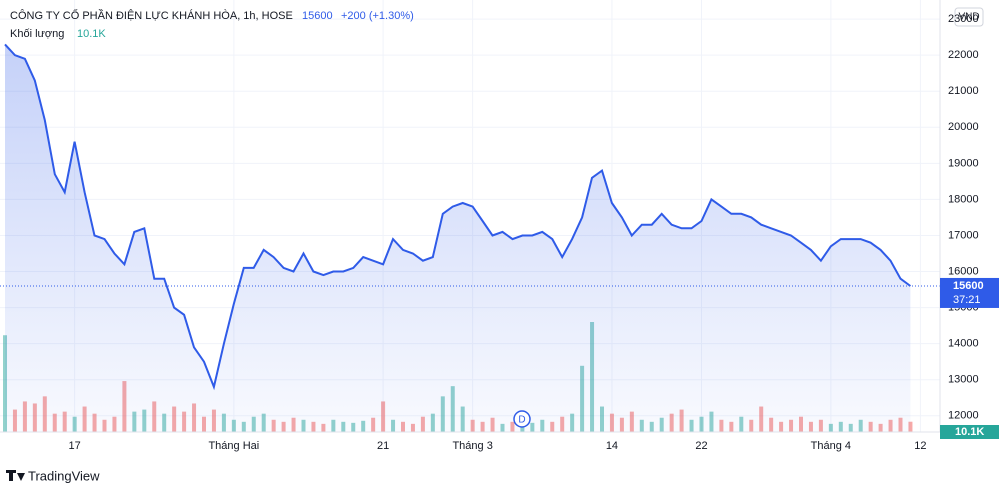 This screenshot has height=487, width=999. What do you see at coordinates (233, 446) in the screenshot?
I see `x-tick-label: Tháng Hai` at bounding box center [233, 446].